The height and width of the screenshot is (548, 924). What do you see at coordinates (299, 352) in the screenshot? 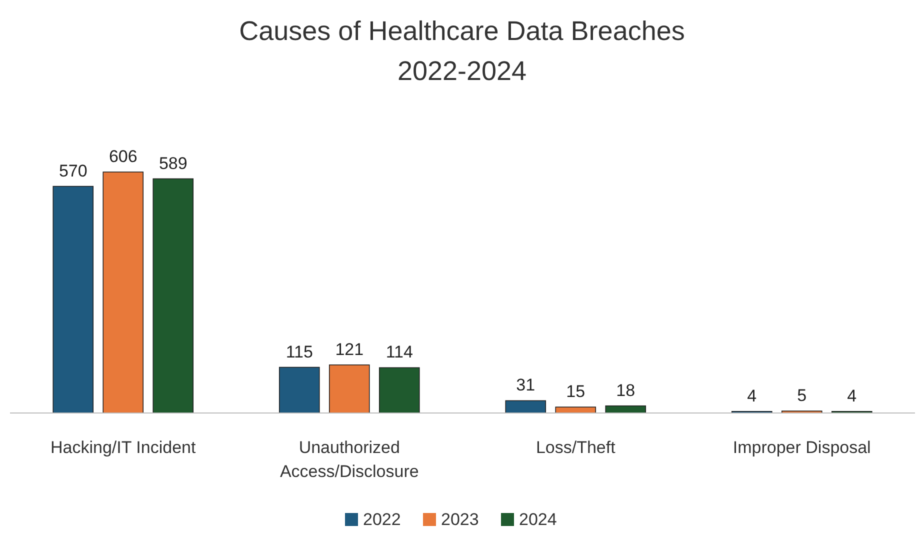
I see `data-label: 115` at bounding box center [299, 352].